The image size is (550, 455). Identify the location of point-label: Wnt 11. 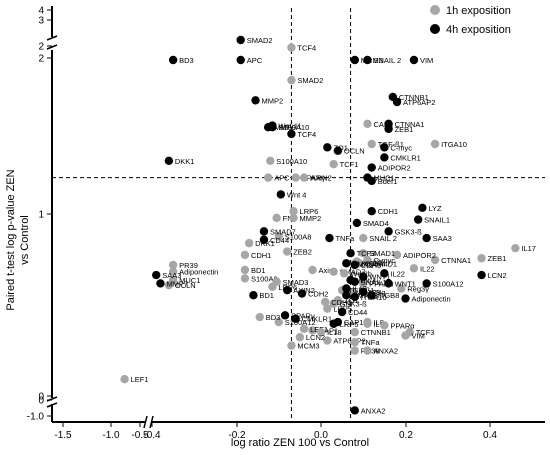
(289, 126).